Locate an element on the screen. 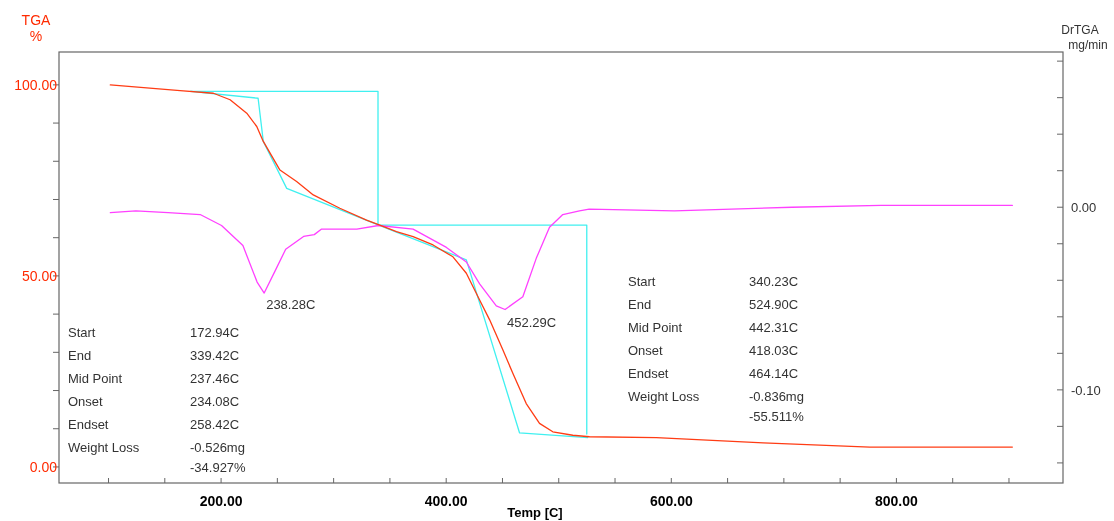 The image size is (1114, 521). annotation: 258.42C is located at coordinates (215, 424).